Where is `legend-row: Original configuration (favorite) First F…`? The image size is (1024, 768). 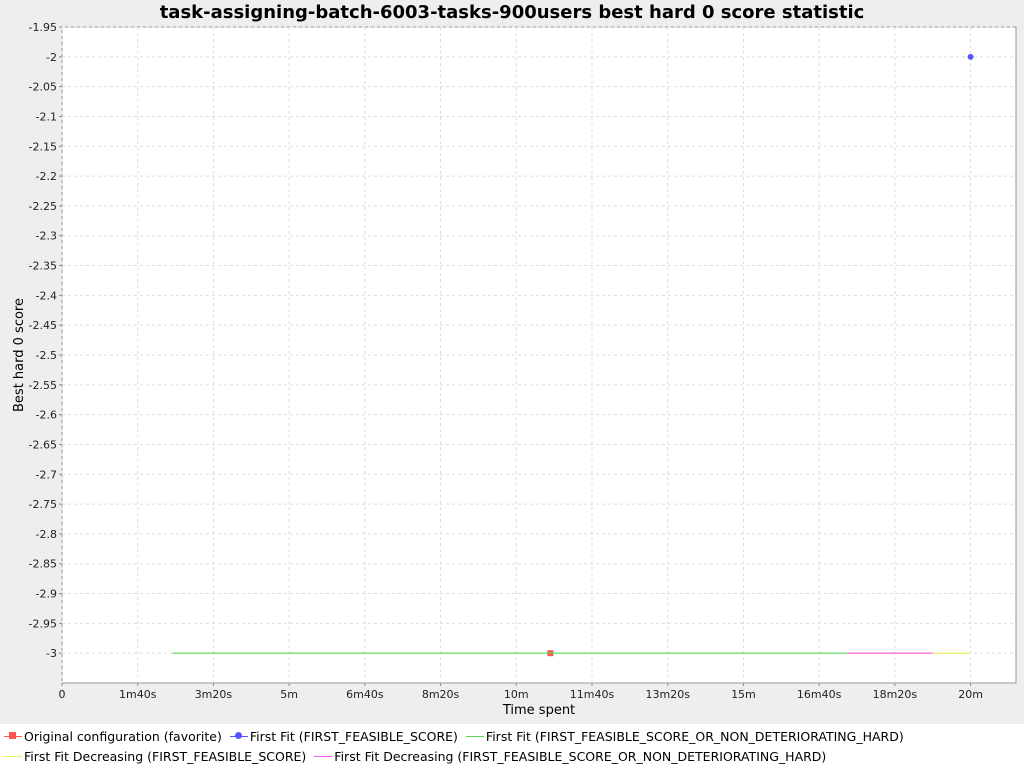
legend-row: Original configuration (favorite) First F… is located at coordinates (458, 736).